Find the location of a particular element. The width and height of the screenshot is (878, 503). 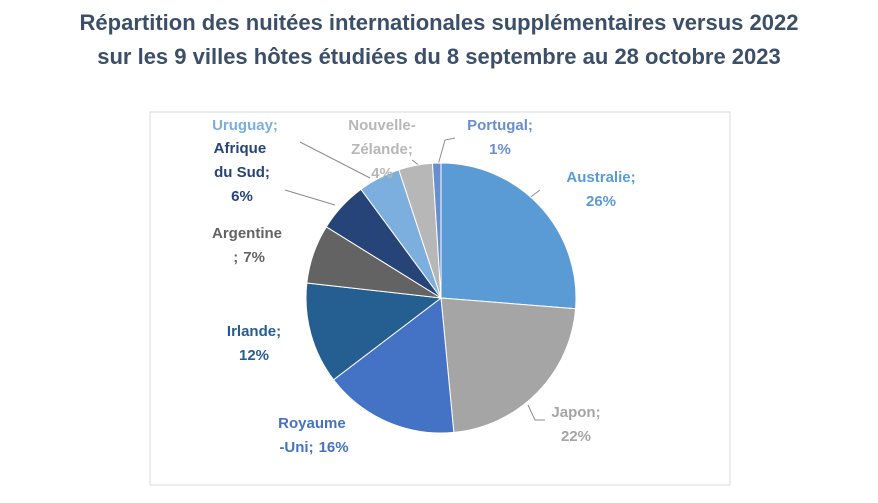

label-line: Irlande; is located at coordinates (254, 331).